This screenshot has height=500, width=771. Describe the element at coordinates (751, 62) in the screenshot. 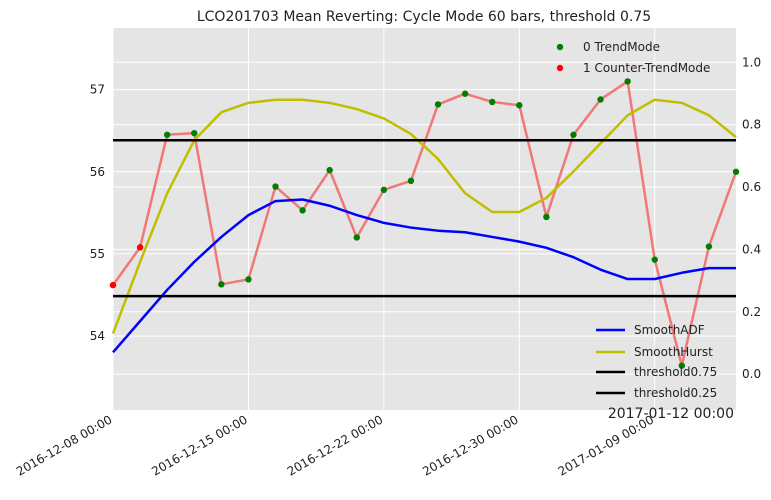

I see `right-tick-label: 1.0` at that location.